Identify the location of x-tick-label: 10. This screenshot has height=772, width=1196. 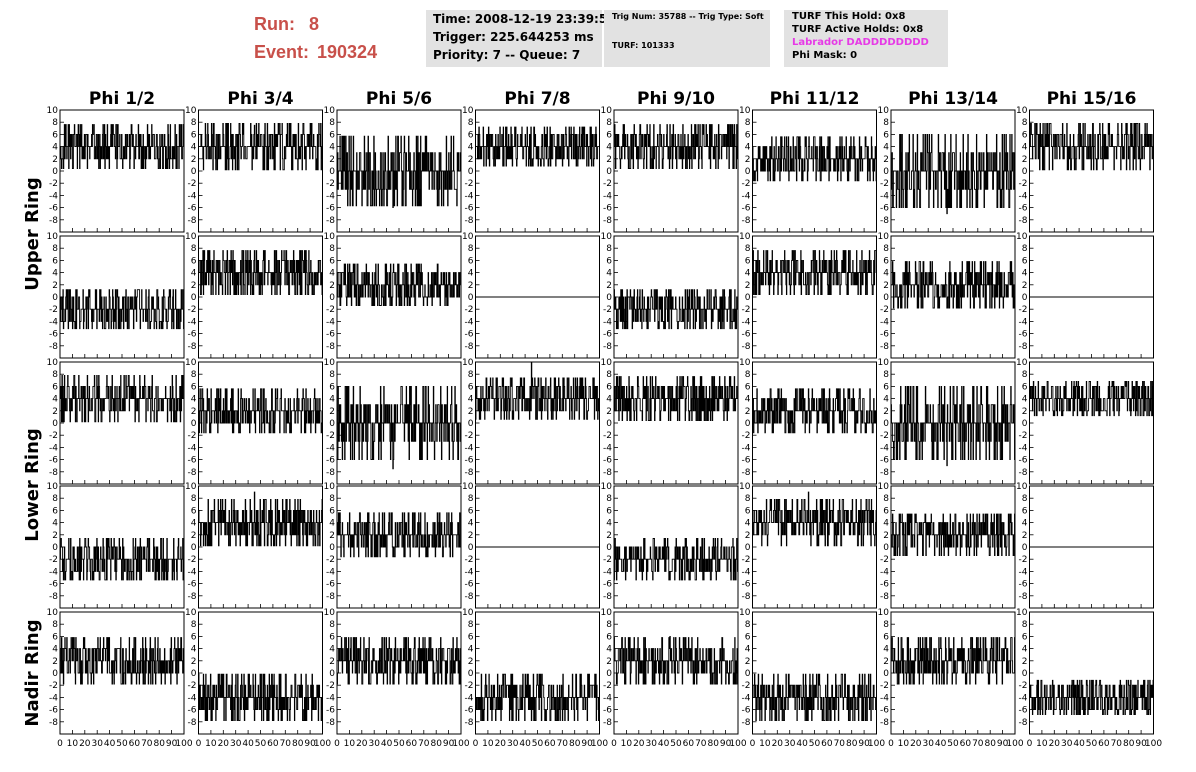
(350, 744).